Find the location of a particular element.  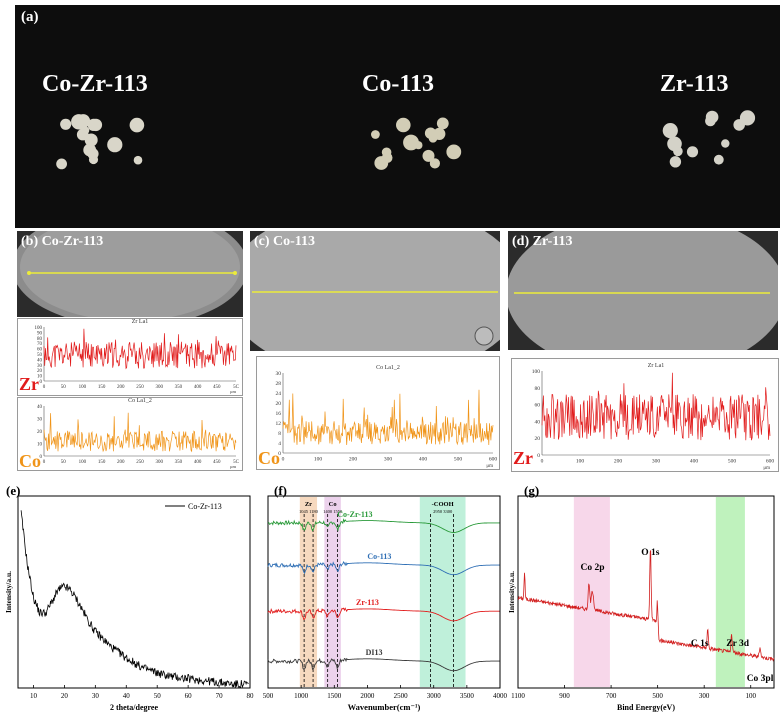

y-tick-label: 80 is located at coordinates (40, 339).